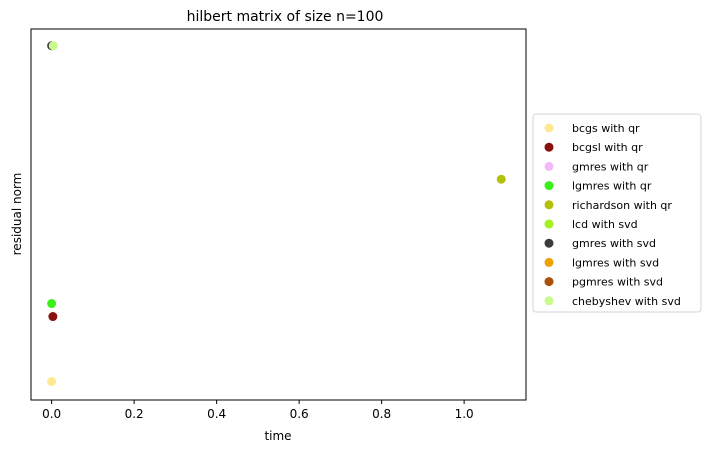 Image resolution: width=710 pixels, height=453 pixels. Describe the element at coordinates (622, 205) in the screenshot. I see `legend-label: richardson with qr` at that location.